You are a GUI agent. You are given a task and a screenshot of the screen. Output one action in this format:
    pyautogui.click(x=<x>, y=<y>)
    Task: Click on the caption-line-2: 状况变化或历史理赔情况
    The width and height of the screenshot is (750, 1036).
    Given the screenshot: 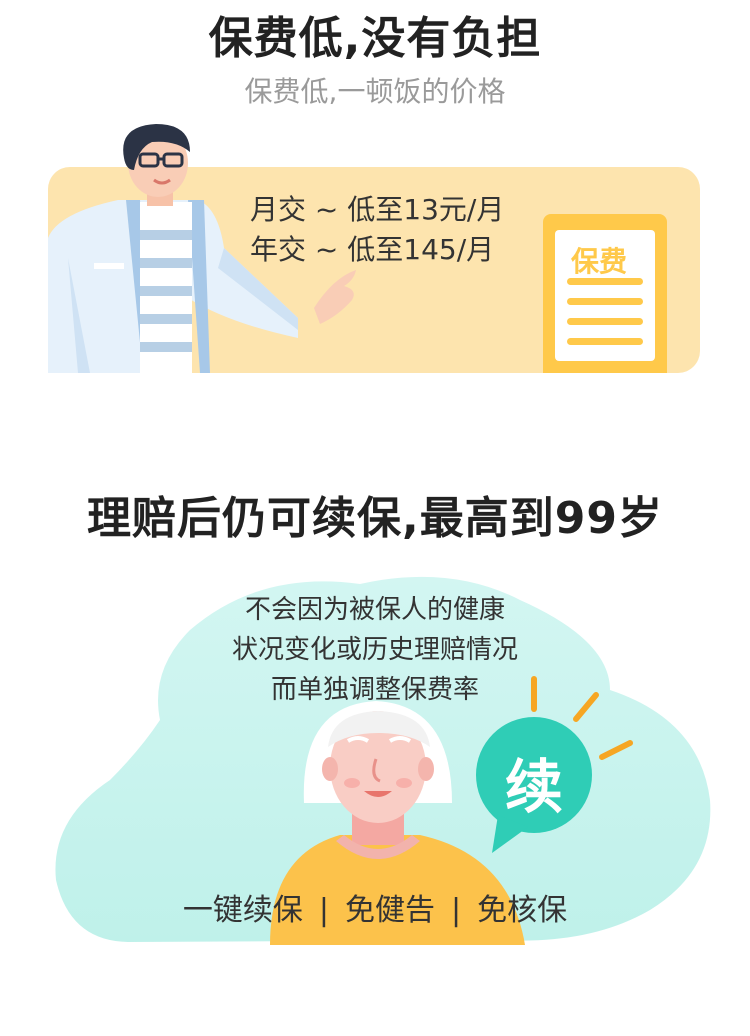 What is the action you would take?
    pyautogui.click(x=374, y=650)
    